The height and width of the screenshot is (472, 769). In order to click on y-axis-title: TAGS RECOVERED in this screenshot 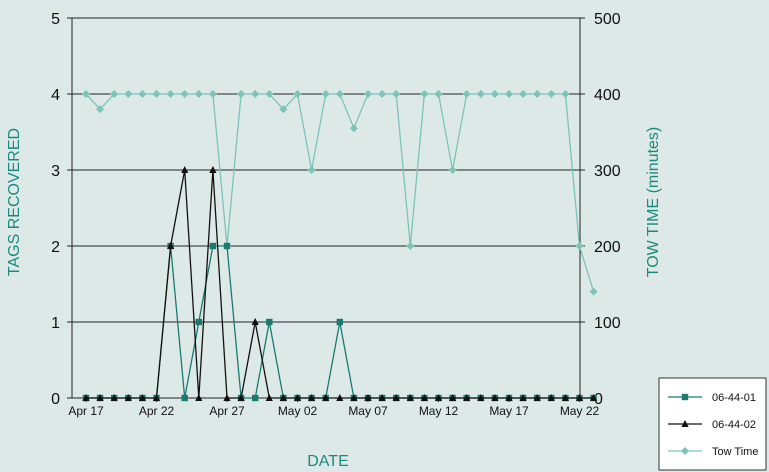, I will do `click(14, 202)`.